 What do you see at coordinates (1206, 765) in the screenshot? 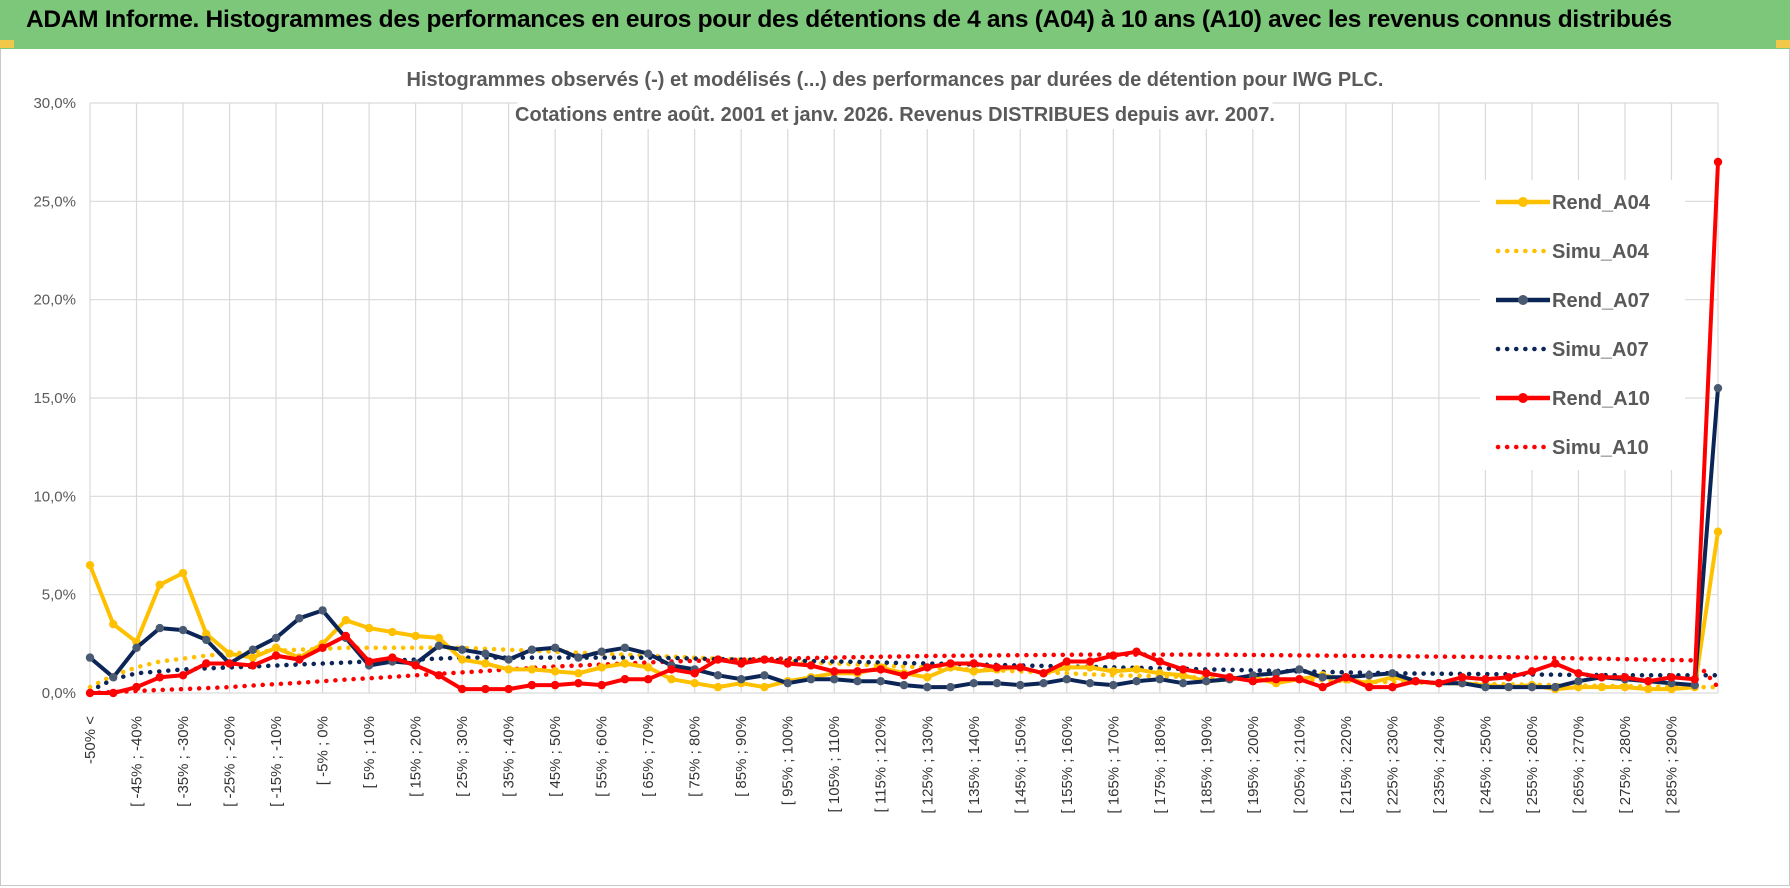
I see `x-tick-label: [ 185% ; 190%` at bounding box center [1206, 765].